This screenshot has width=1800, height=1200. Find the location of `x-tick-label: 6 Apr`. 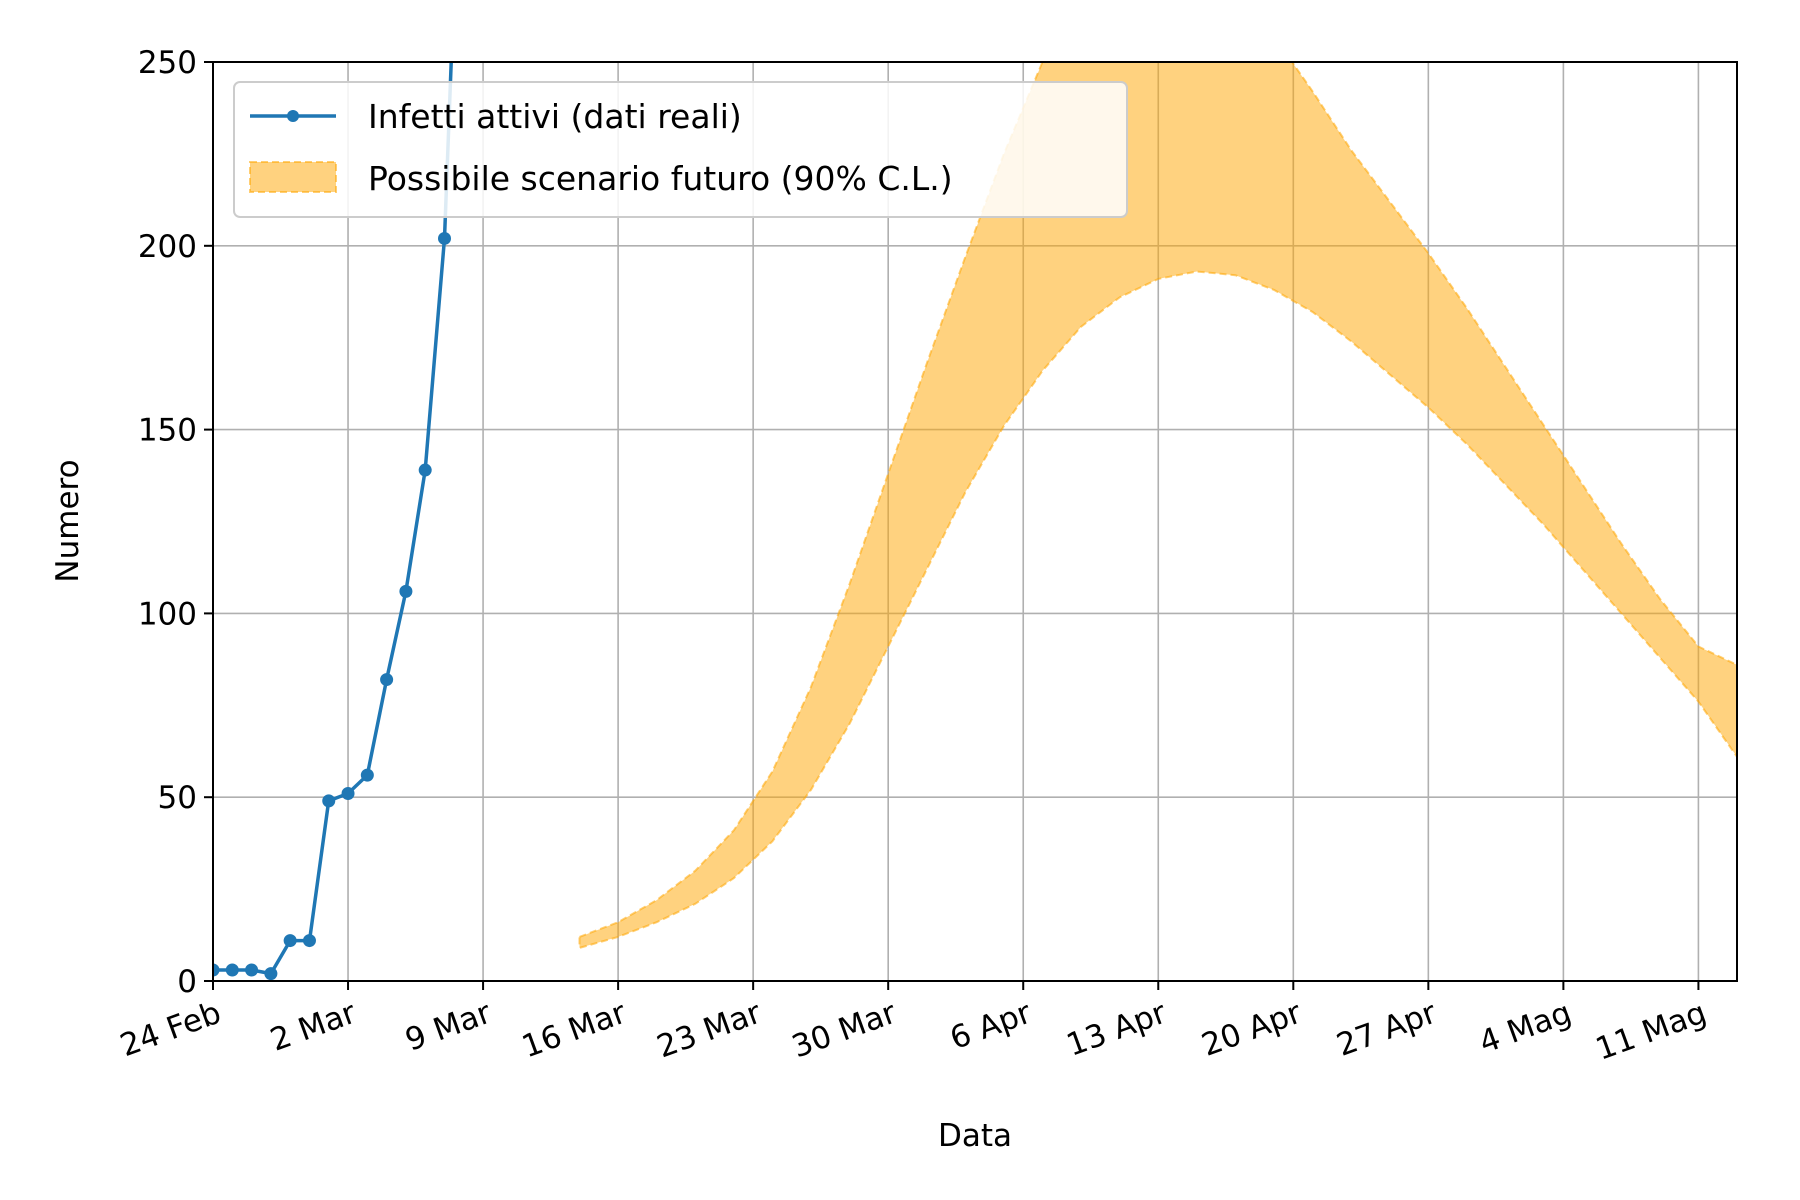

x-tick-label: 6 Apr is located at coordinates (990, 1026).